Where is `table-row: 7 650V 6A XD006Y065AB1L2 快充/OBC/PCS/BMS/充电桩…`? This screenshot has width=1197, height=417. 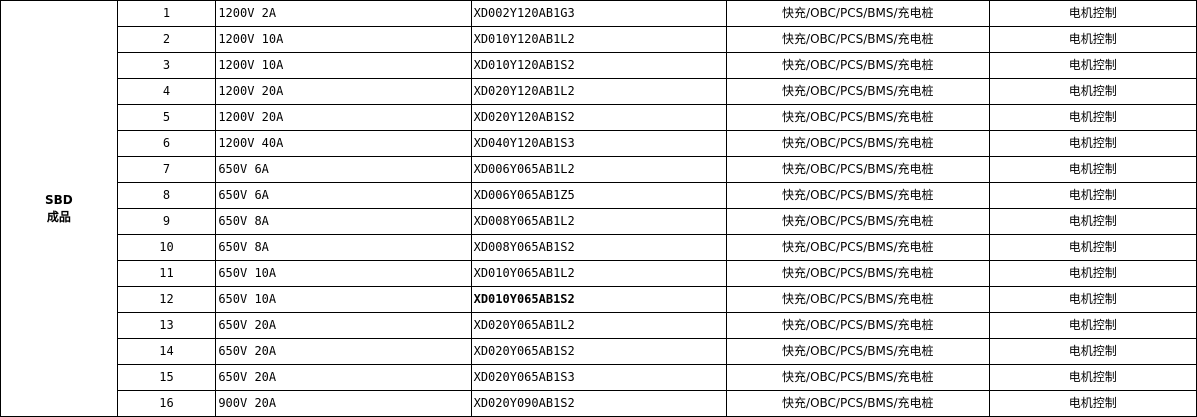
table-row: 7 650V 6A XD006Y065AB1L2 快充/OBC/PCS/BMS/充电桩… is located at coordinates (599, 169).